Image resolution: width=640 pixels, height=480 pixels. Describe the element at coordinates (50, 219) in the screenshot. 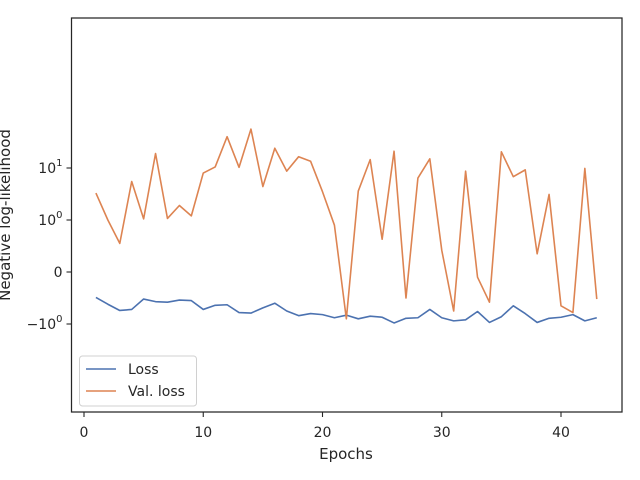

I see `y-tick-label: 10⁰` at that location.